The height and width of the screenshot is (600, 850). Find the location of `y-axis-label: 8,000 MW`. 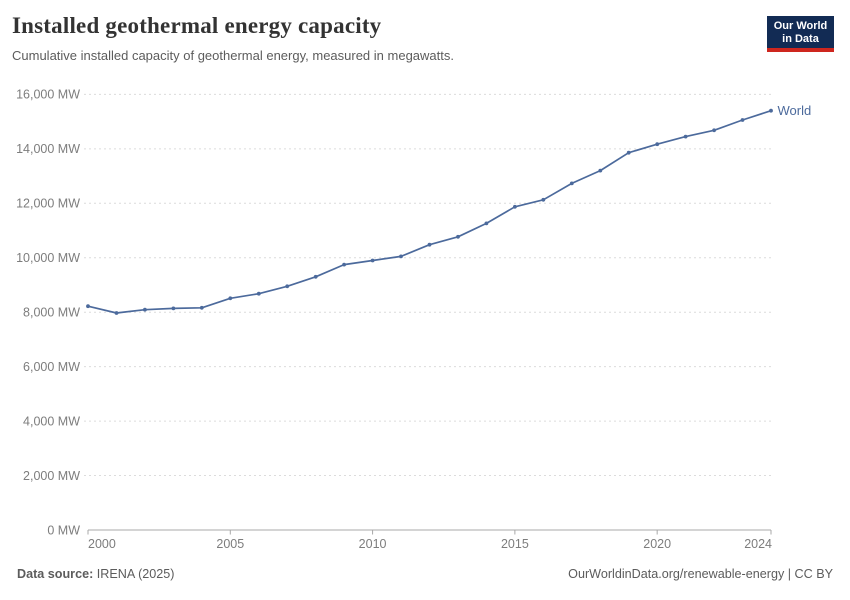

y-axis-label: 8,000 MW is located at coordinates (51, 313).